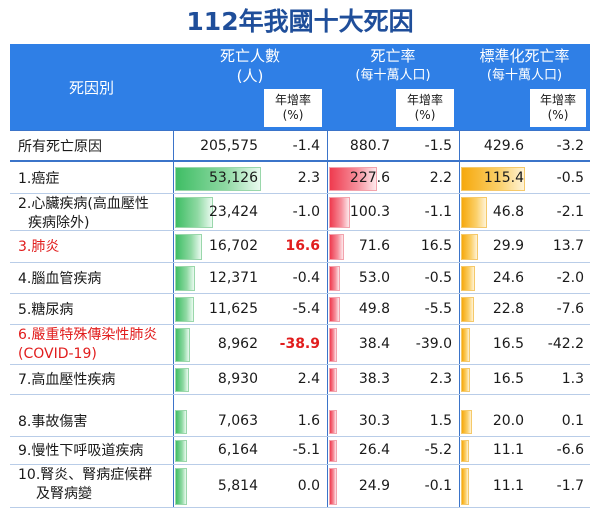  What do you see at coordinates (293, 108) in the screenshot?
I see `header-deaths-growth: 年增率 (%)` at bounding box center [293, 108].